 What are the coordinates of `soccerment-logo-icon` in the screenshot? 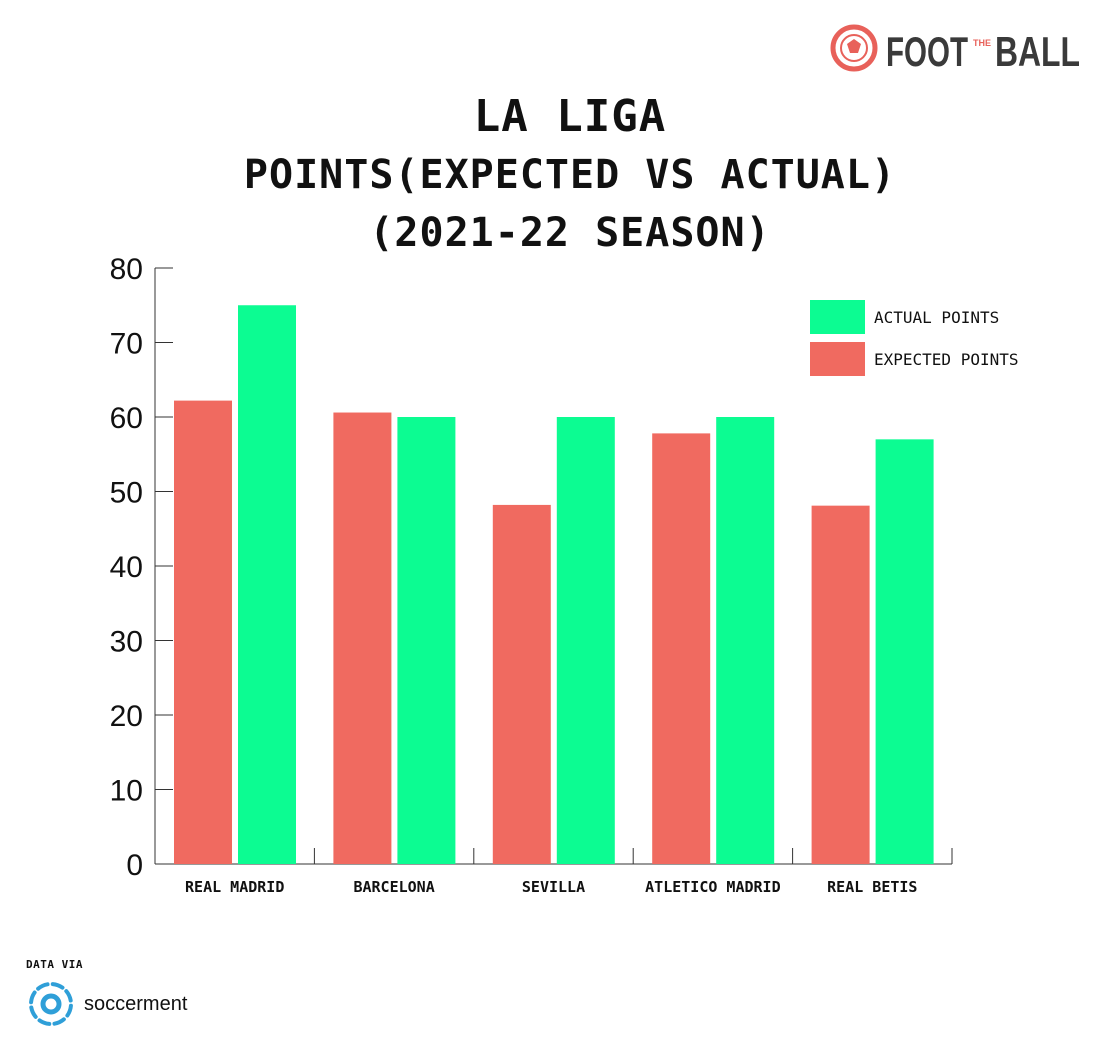 It's located at (51, 1004).